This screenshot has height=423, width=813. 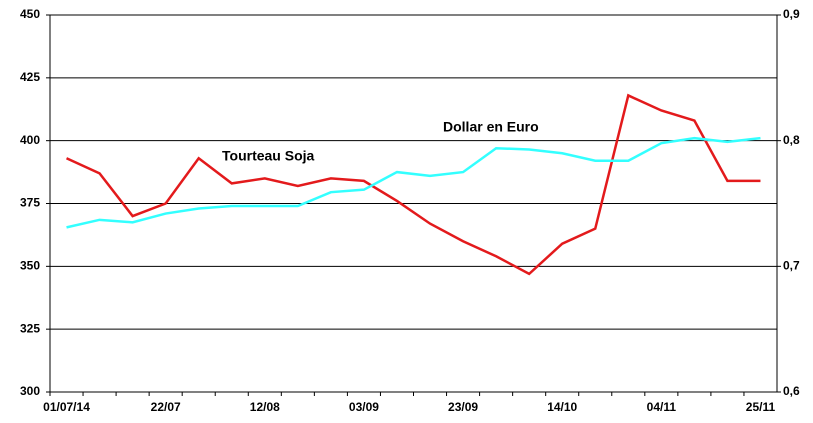 I want to click on y-tick-label: 350, so click(x=30, y=266).